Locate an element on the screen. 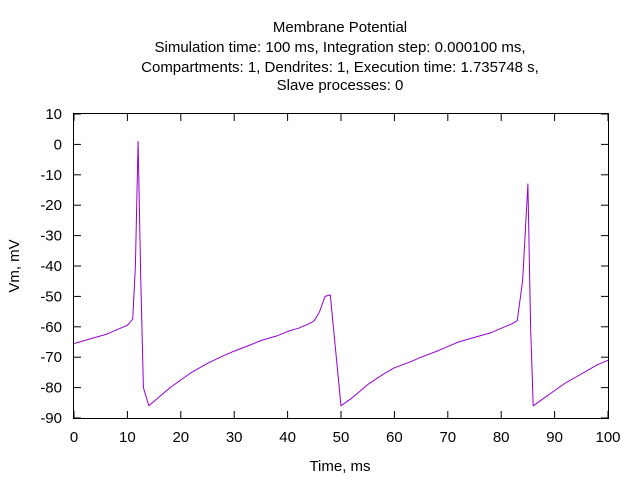  chart-title-line: Slave processes: 0 is located at coordinates (340, 85).